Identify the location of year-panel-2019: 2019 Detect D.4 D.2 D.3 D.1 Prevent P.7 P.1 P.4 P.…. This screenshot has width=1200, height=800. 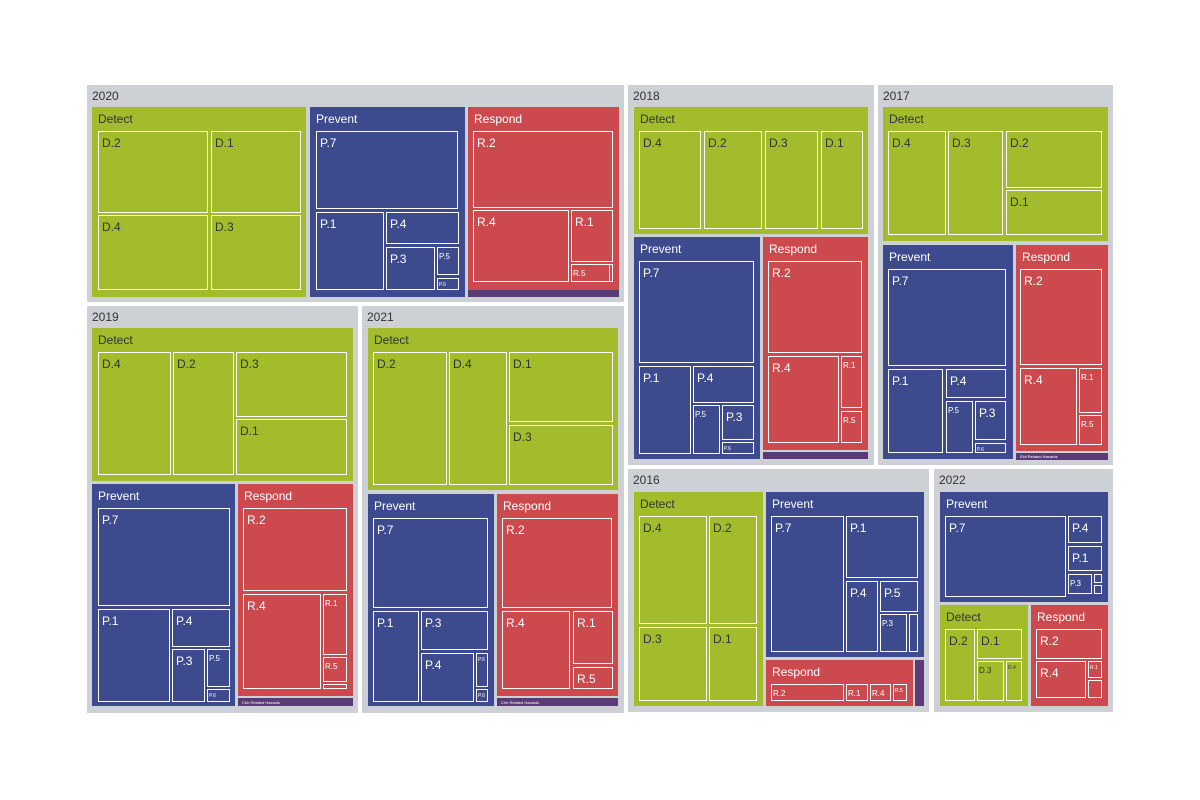
(222, 509).